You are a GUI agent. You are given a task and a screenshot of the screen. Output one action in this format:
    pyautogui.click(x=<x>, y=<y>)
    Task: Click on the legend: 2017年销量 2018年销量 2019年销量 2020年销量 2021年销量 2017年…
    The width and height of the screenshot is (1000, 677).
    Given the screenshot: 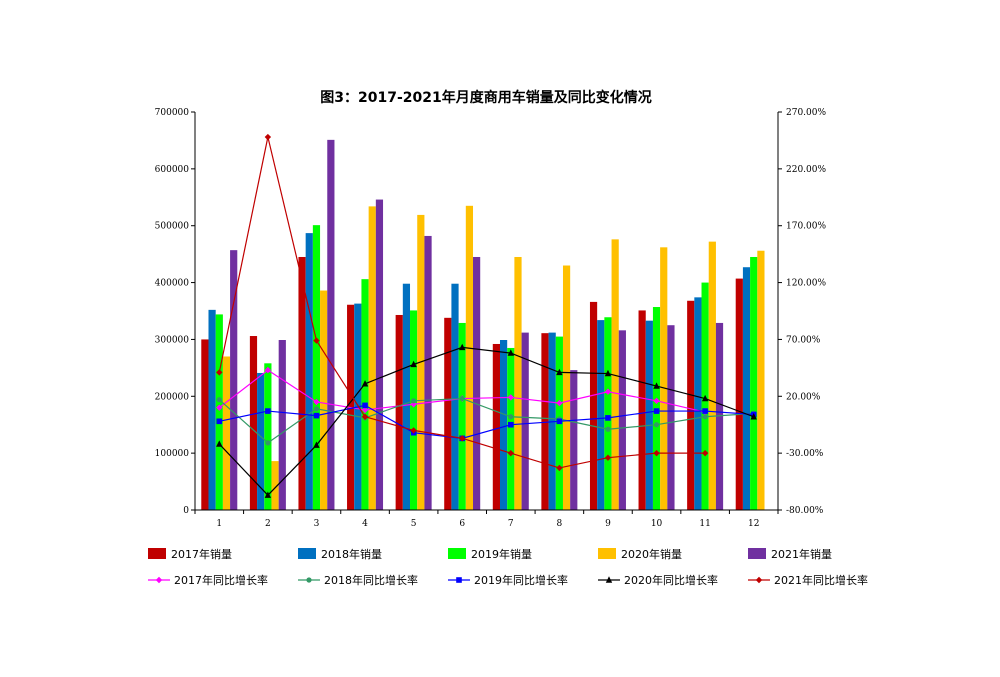 What is the action you would take?
    pyautogui.click(x=508, y=567)
    